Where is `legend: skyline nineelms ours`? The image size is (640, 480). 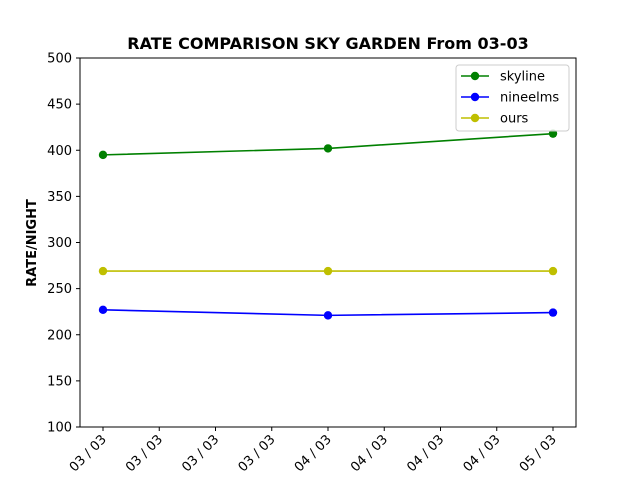 legend: skyline nineelms ours is located at coordinates (512, 98).